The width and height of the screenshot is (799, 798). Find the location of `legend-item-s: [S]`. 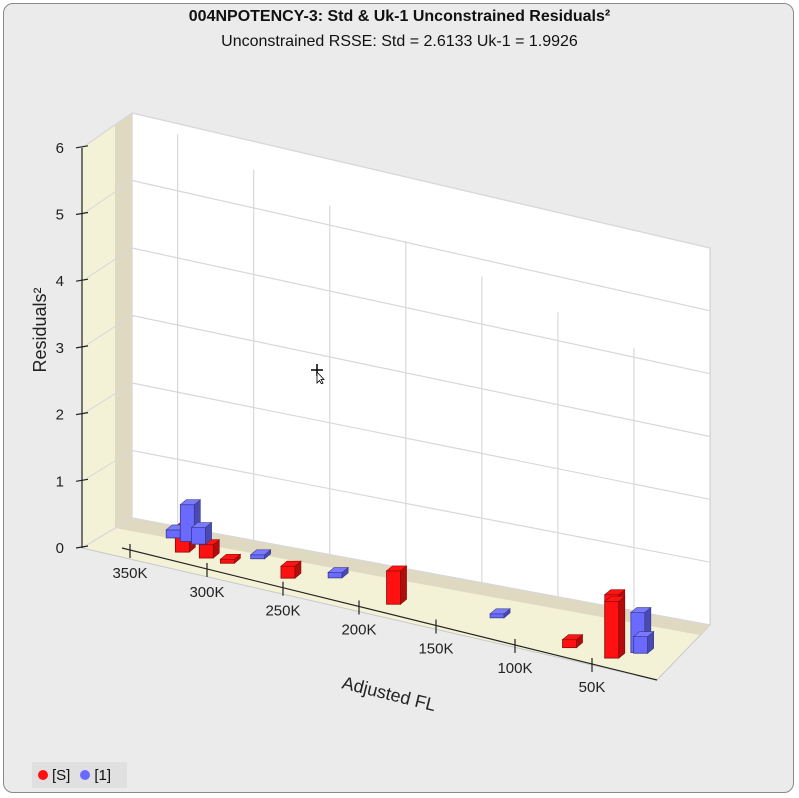

legend-item-s: [S] is located at coordinates (54, 775).